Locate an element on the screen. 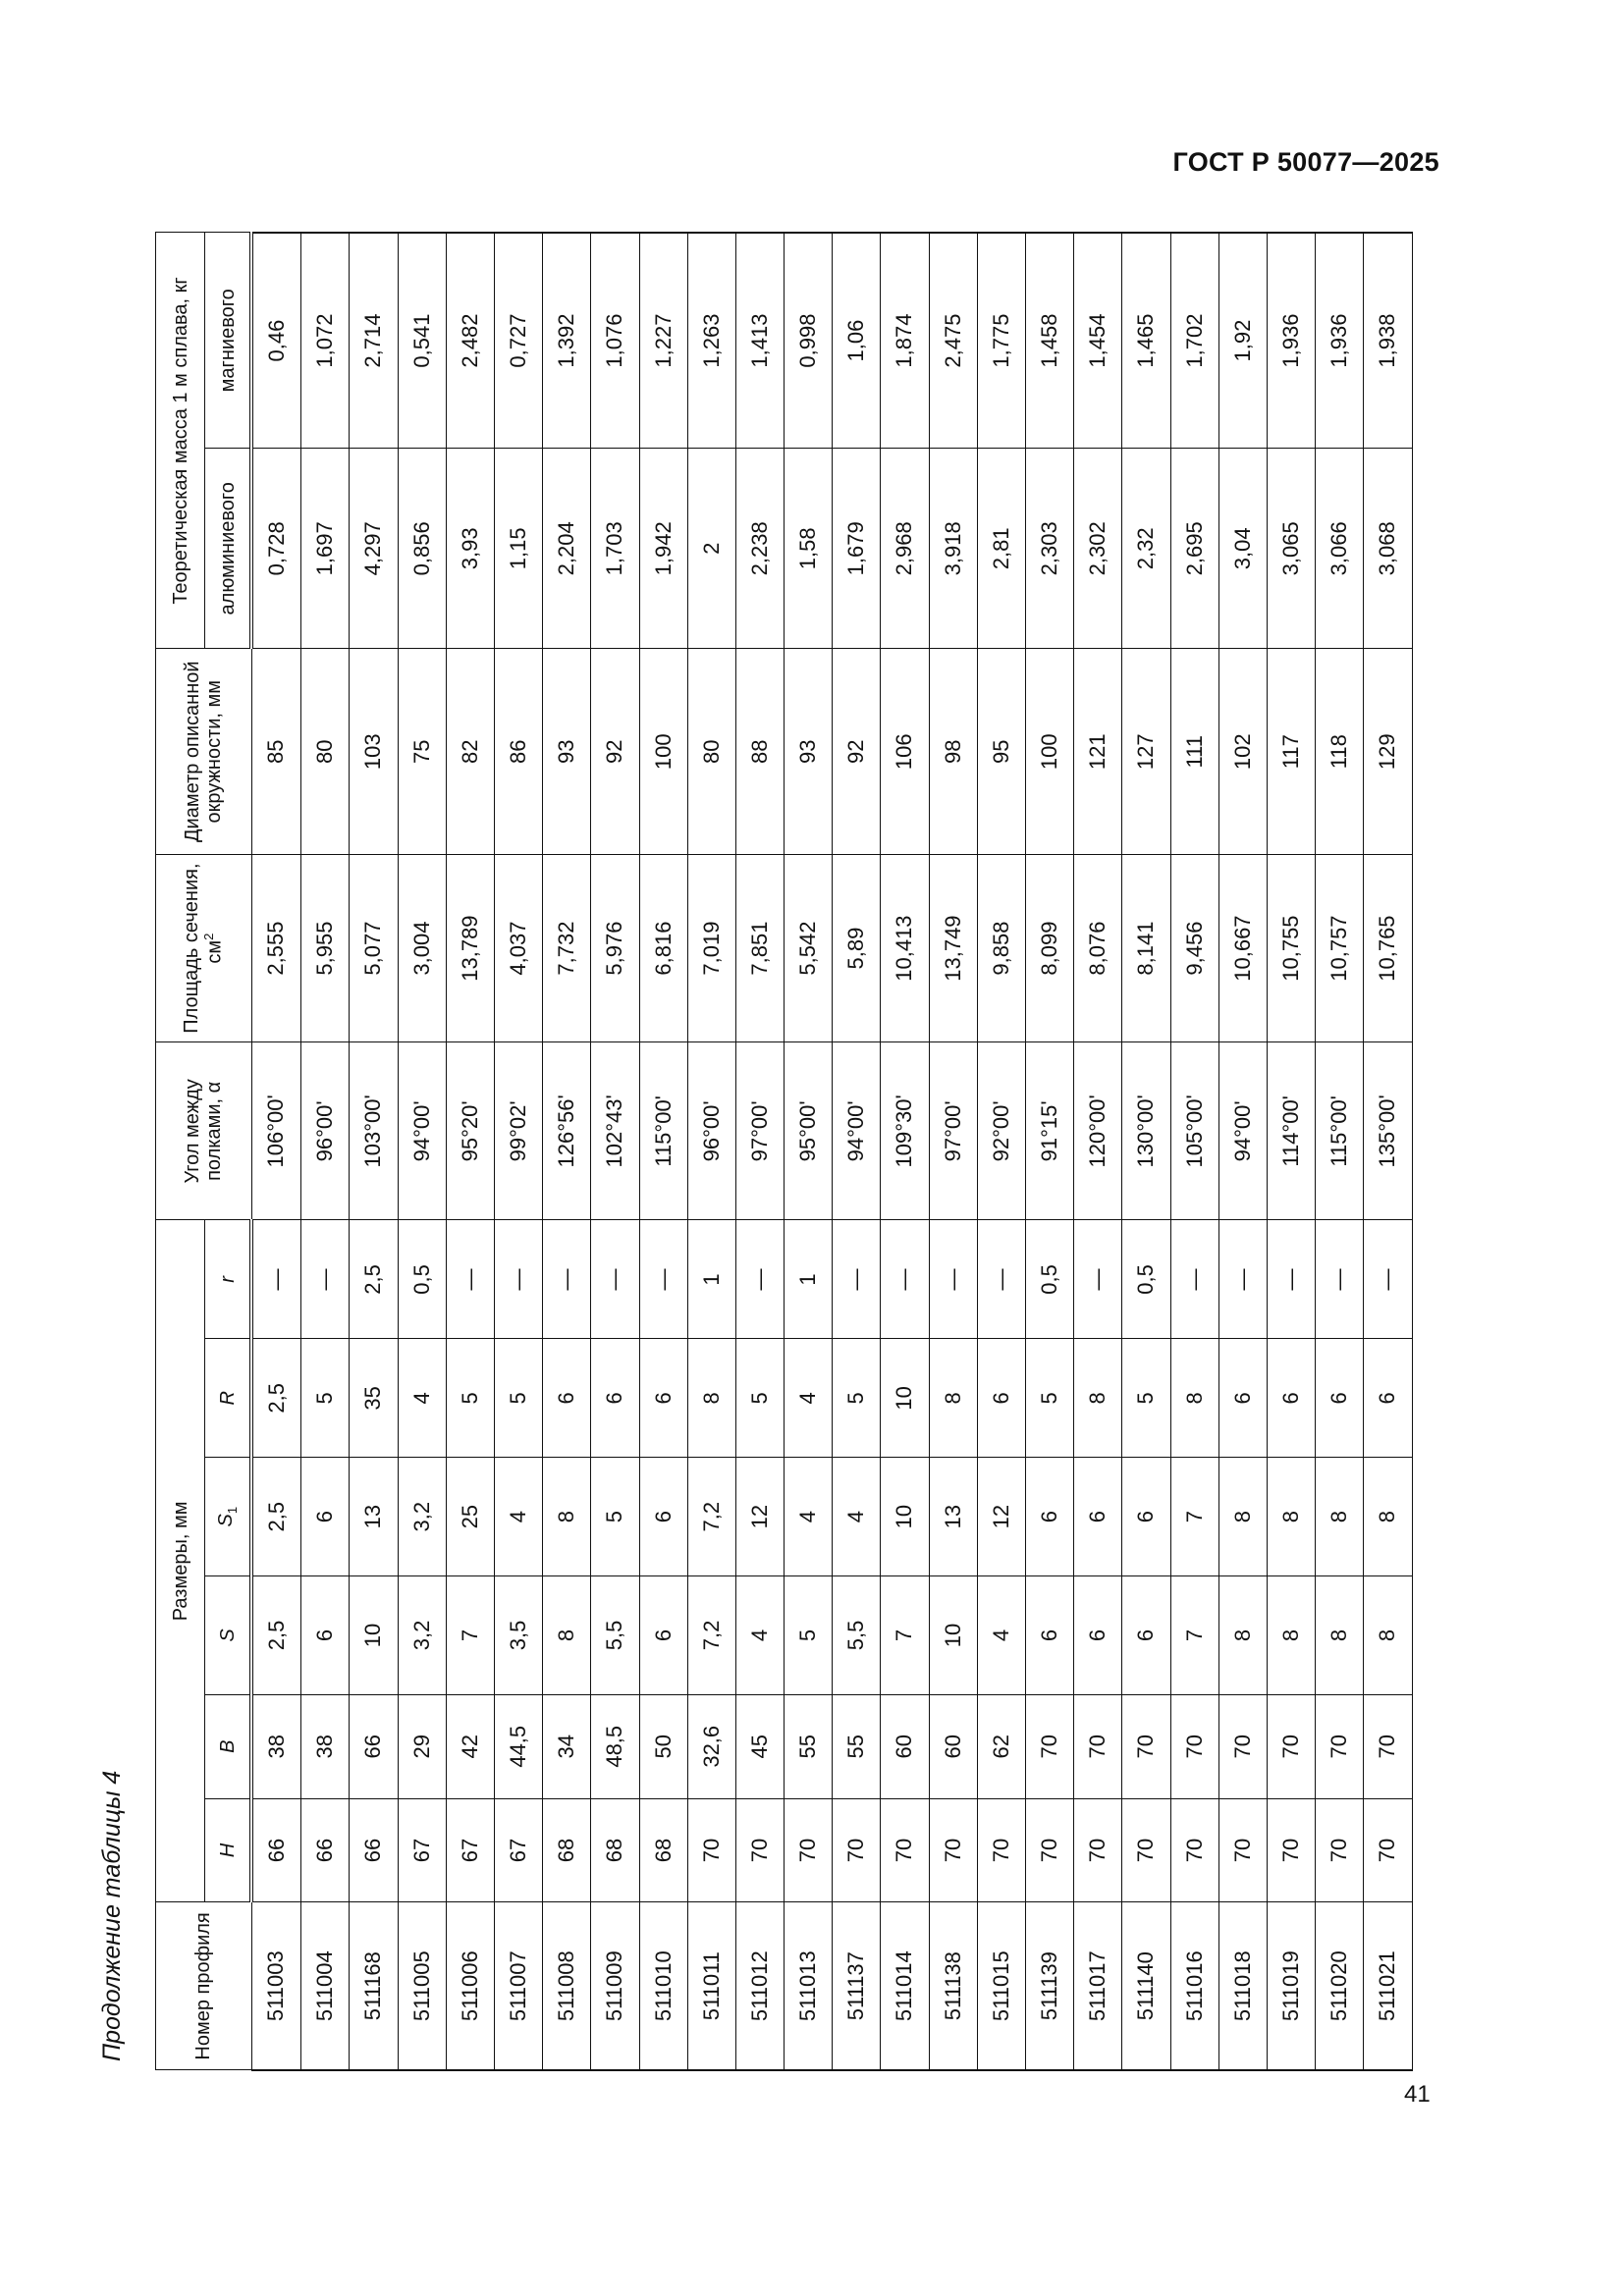  cell-B: 60 is located at coordinates (905, 1746).